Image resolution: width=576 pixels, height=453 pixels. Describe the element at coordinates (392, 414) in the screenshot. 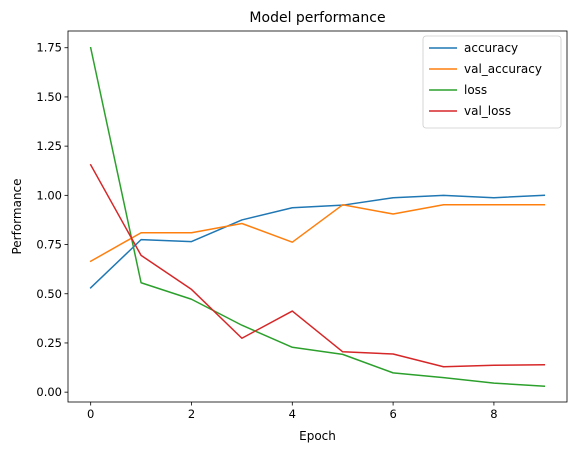

I see `x-tick-label: 6` at that location.